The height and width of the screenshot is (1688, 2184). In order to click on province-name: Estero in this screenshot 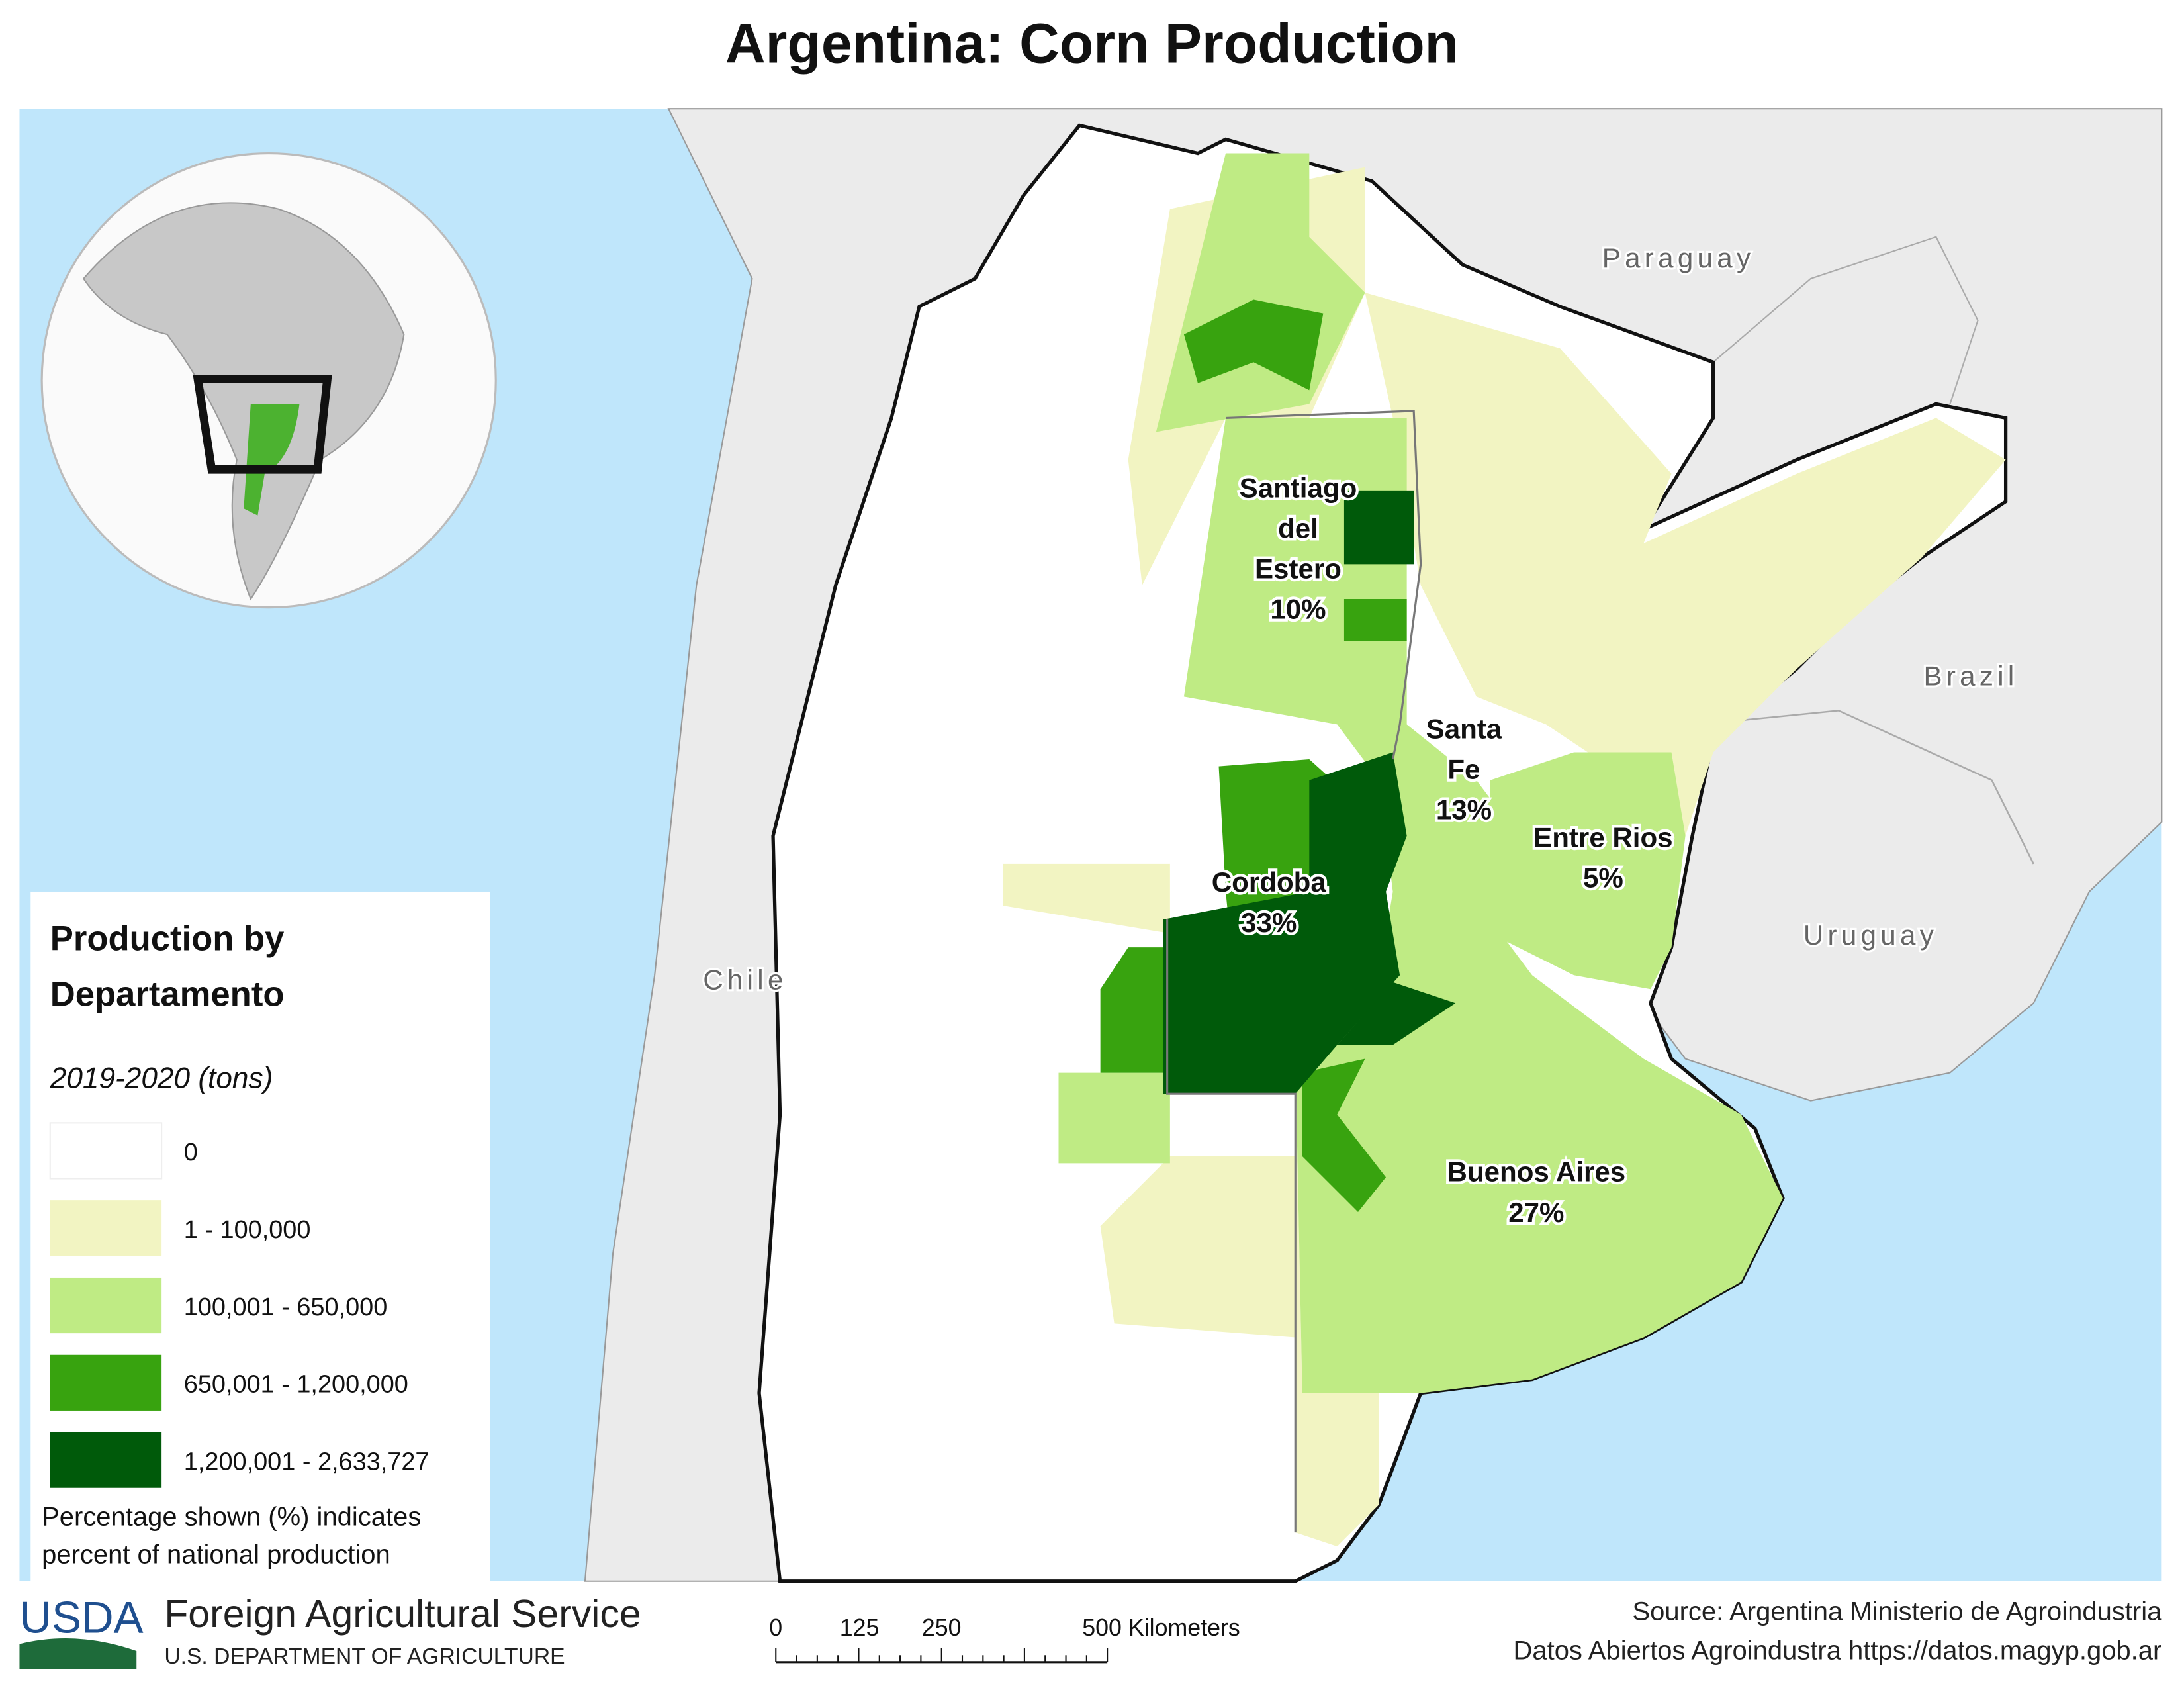, I will do `click(1298, 568)`.